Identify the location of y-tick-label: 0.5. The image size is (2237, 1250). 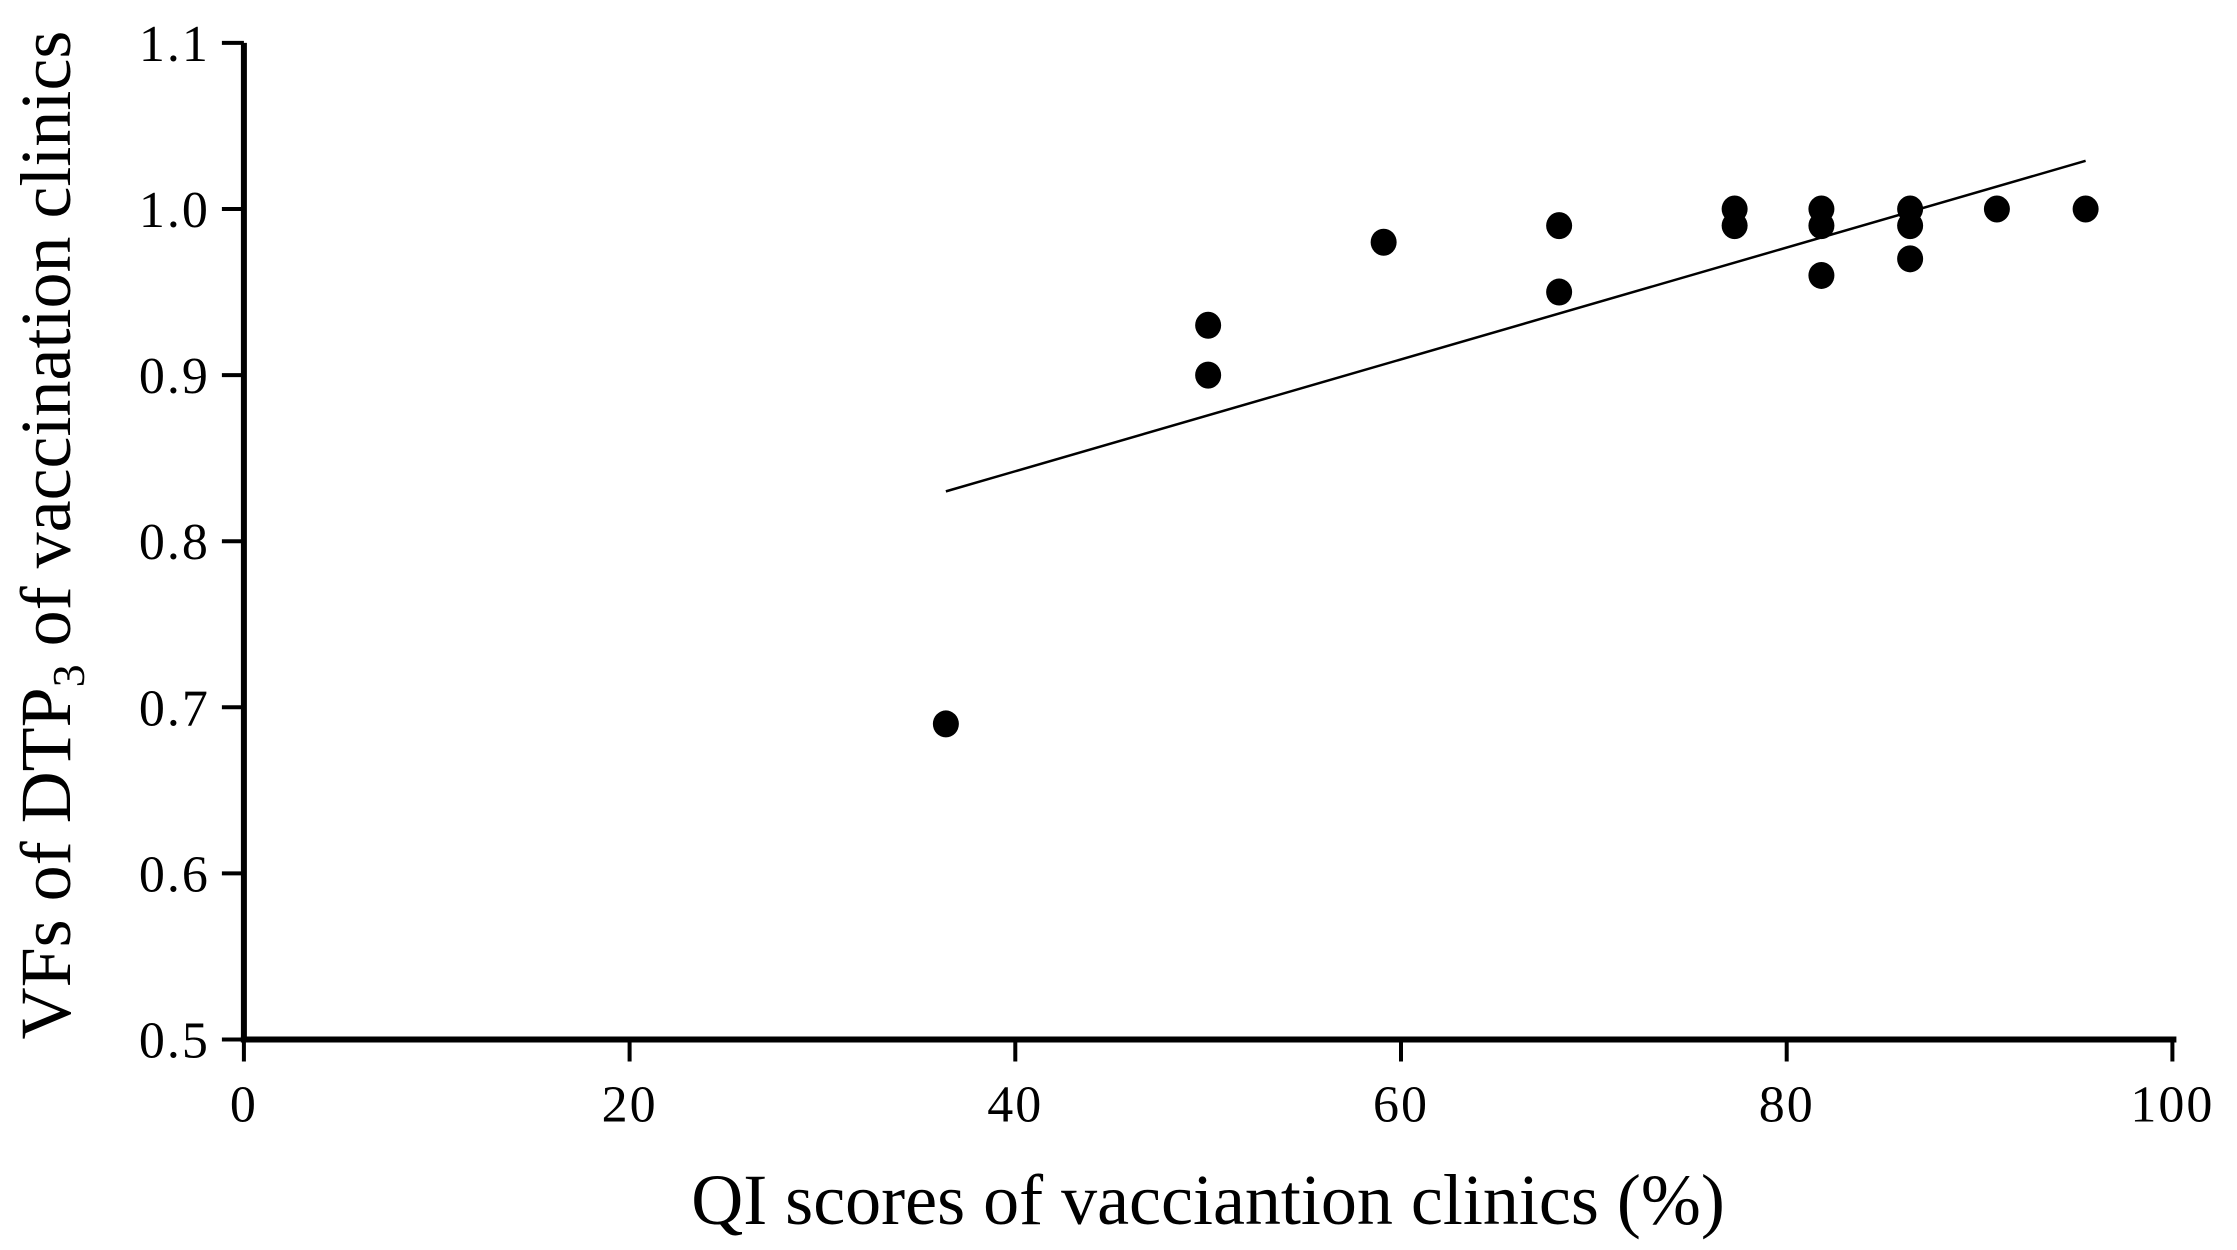
(174, 1041).